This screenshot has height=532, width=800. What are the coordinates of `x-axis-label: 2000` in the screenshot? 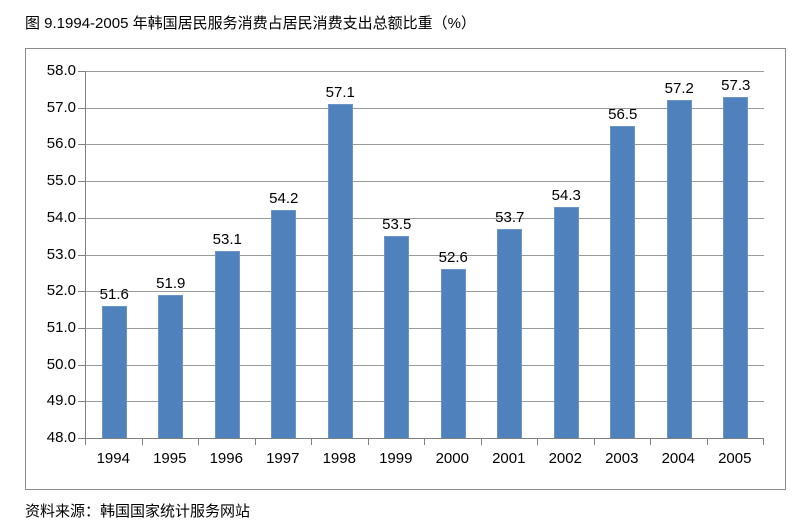 It's located at (452, 458).